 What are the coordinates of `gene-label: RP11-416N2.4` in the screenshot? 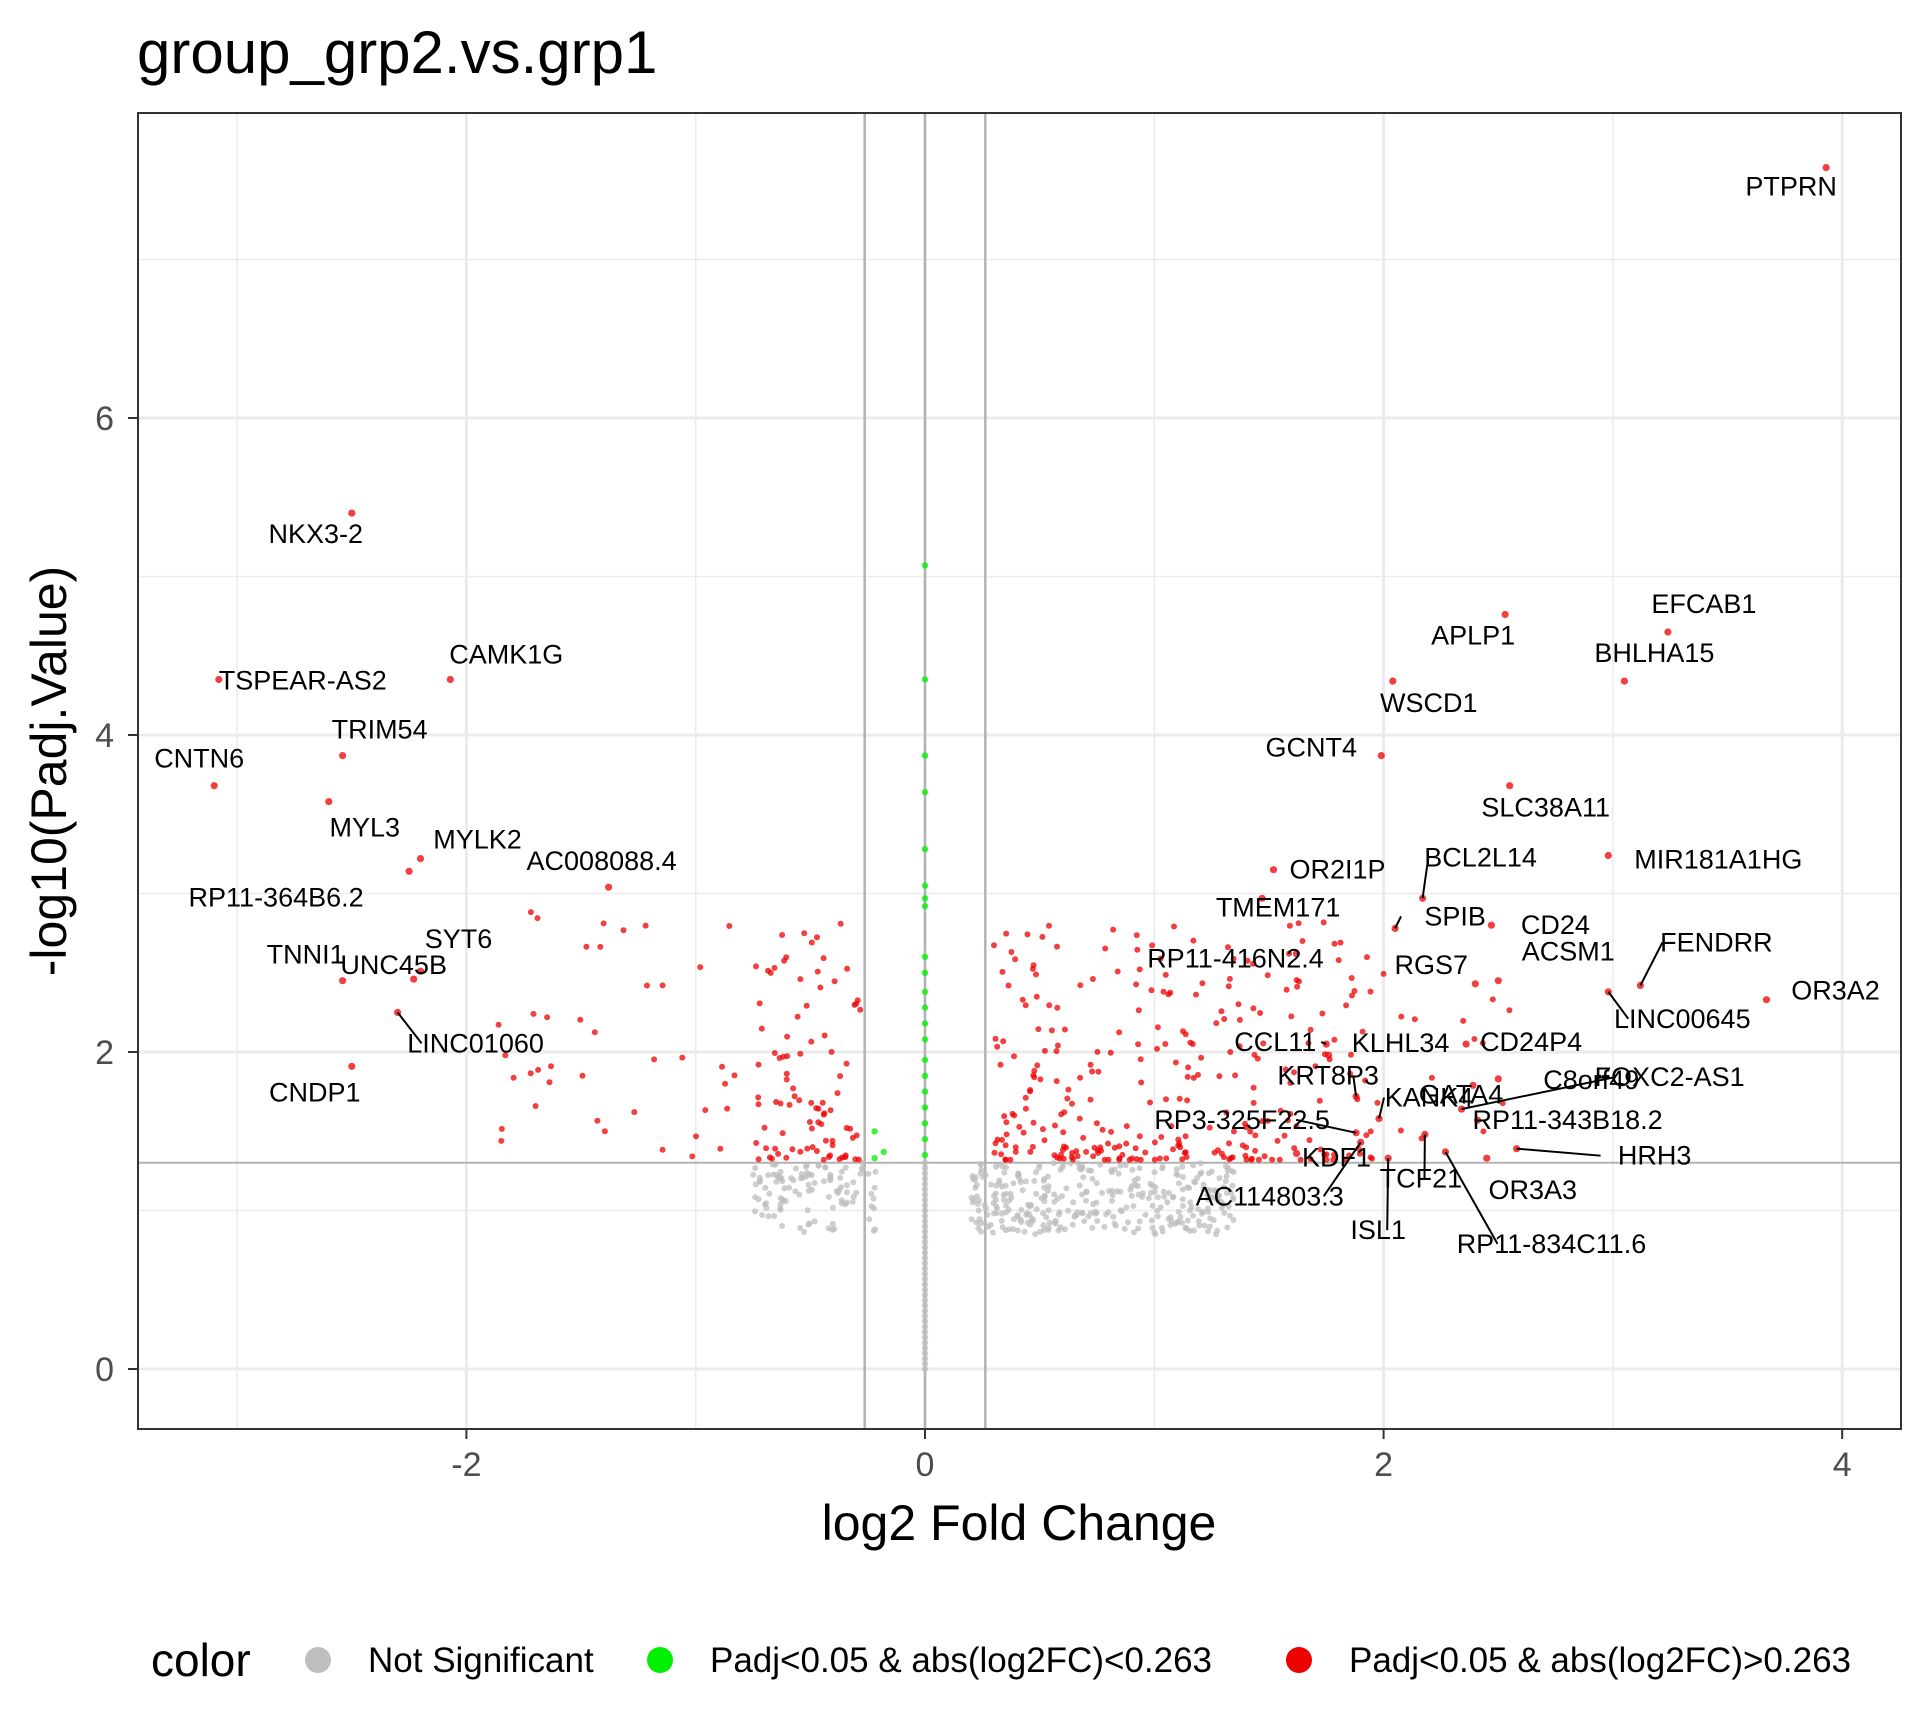 It's located at (1235, 959).